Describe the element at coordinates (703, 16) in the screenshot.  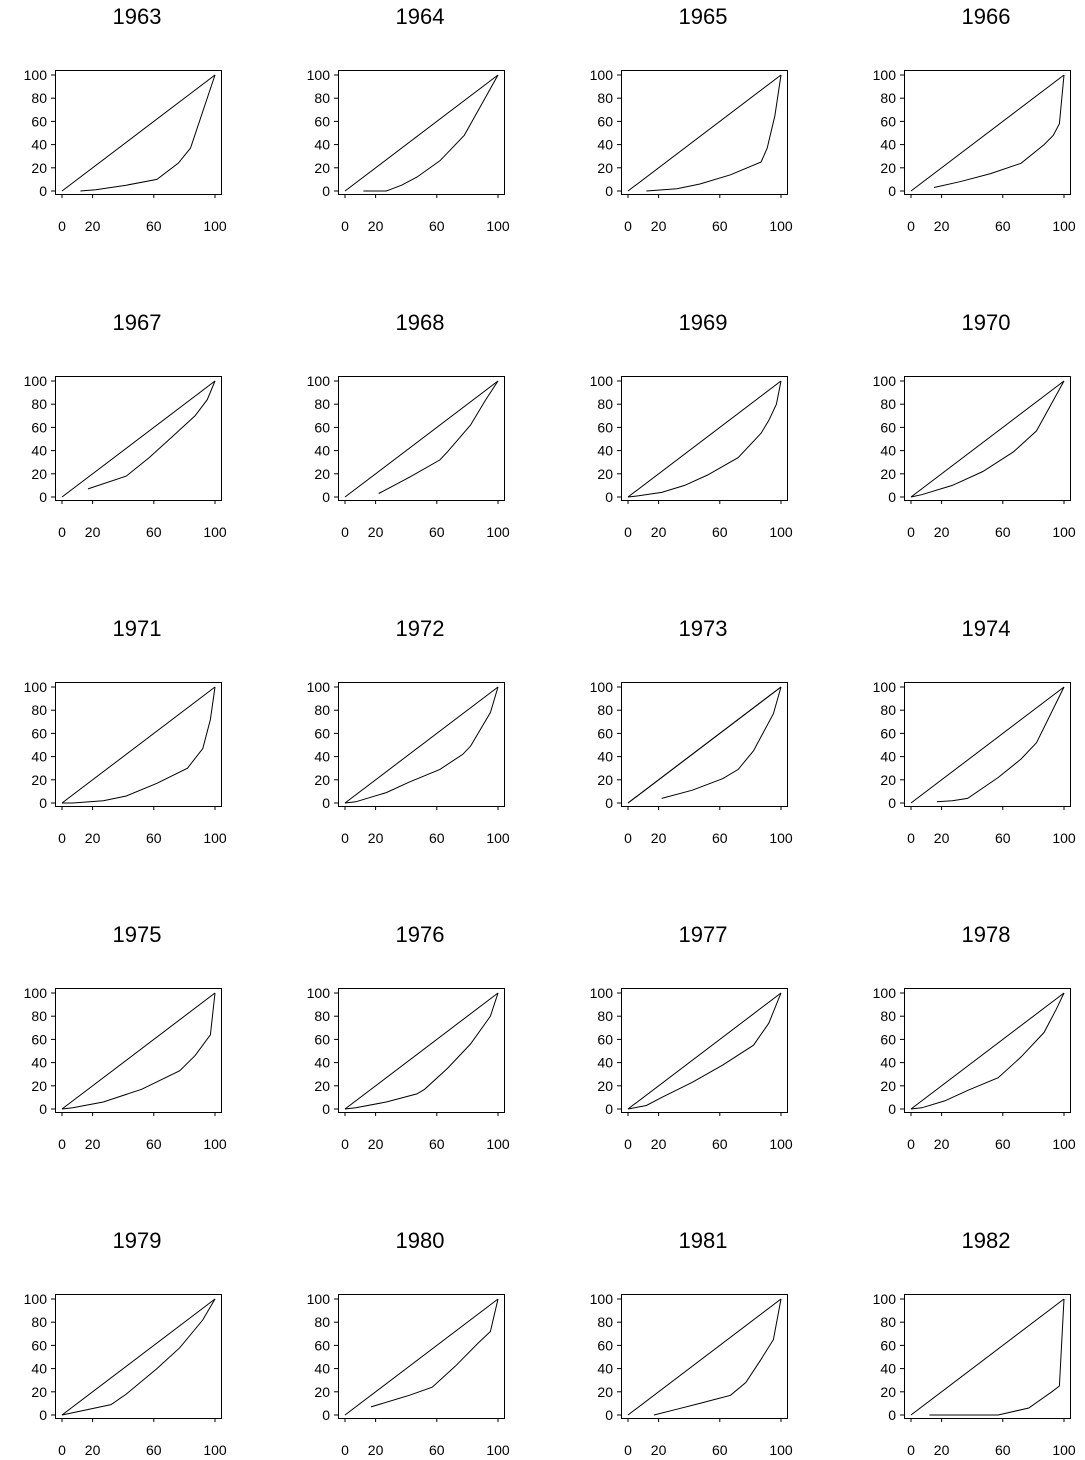
I see `chart-title: 1965` at that location.